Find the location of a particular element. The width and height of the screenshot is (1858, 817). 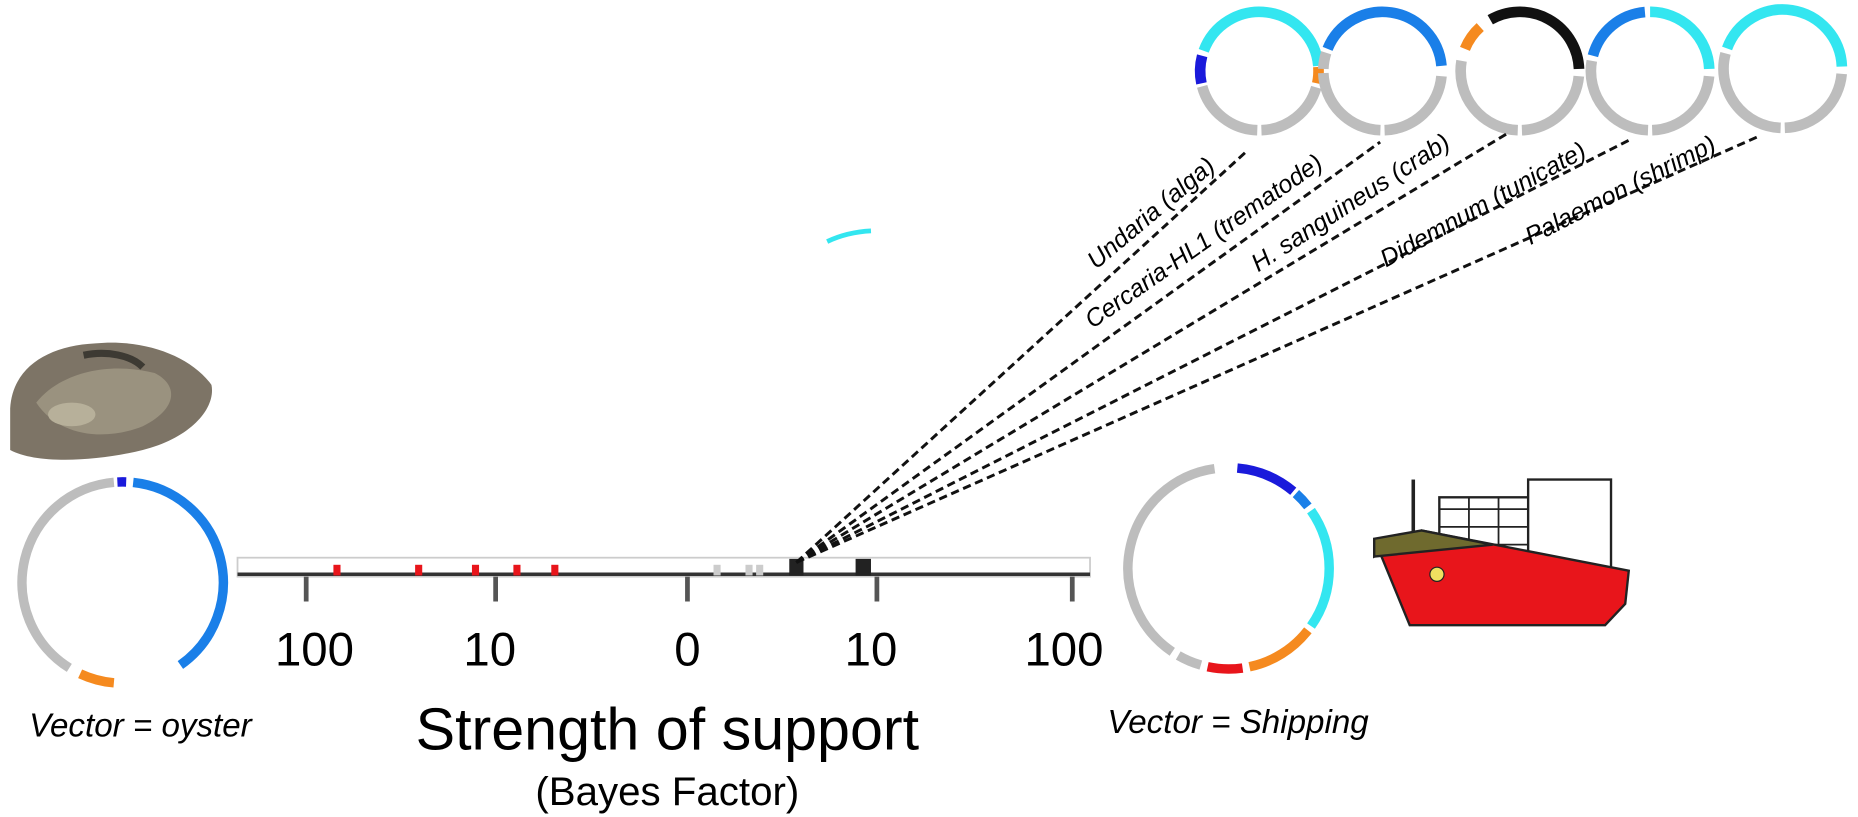

axis-subtitle: (Bayes Factor) is located at coordinates (667, 791).